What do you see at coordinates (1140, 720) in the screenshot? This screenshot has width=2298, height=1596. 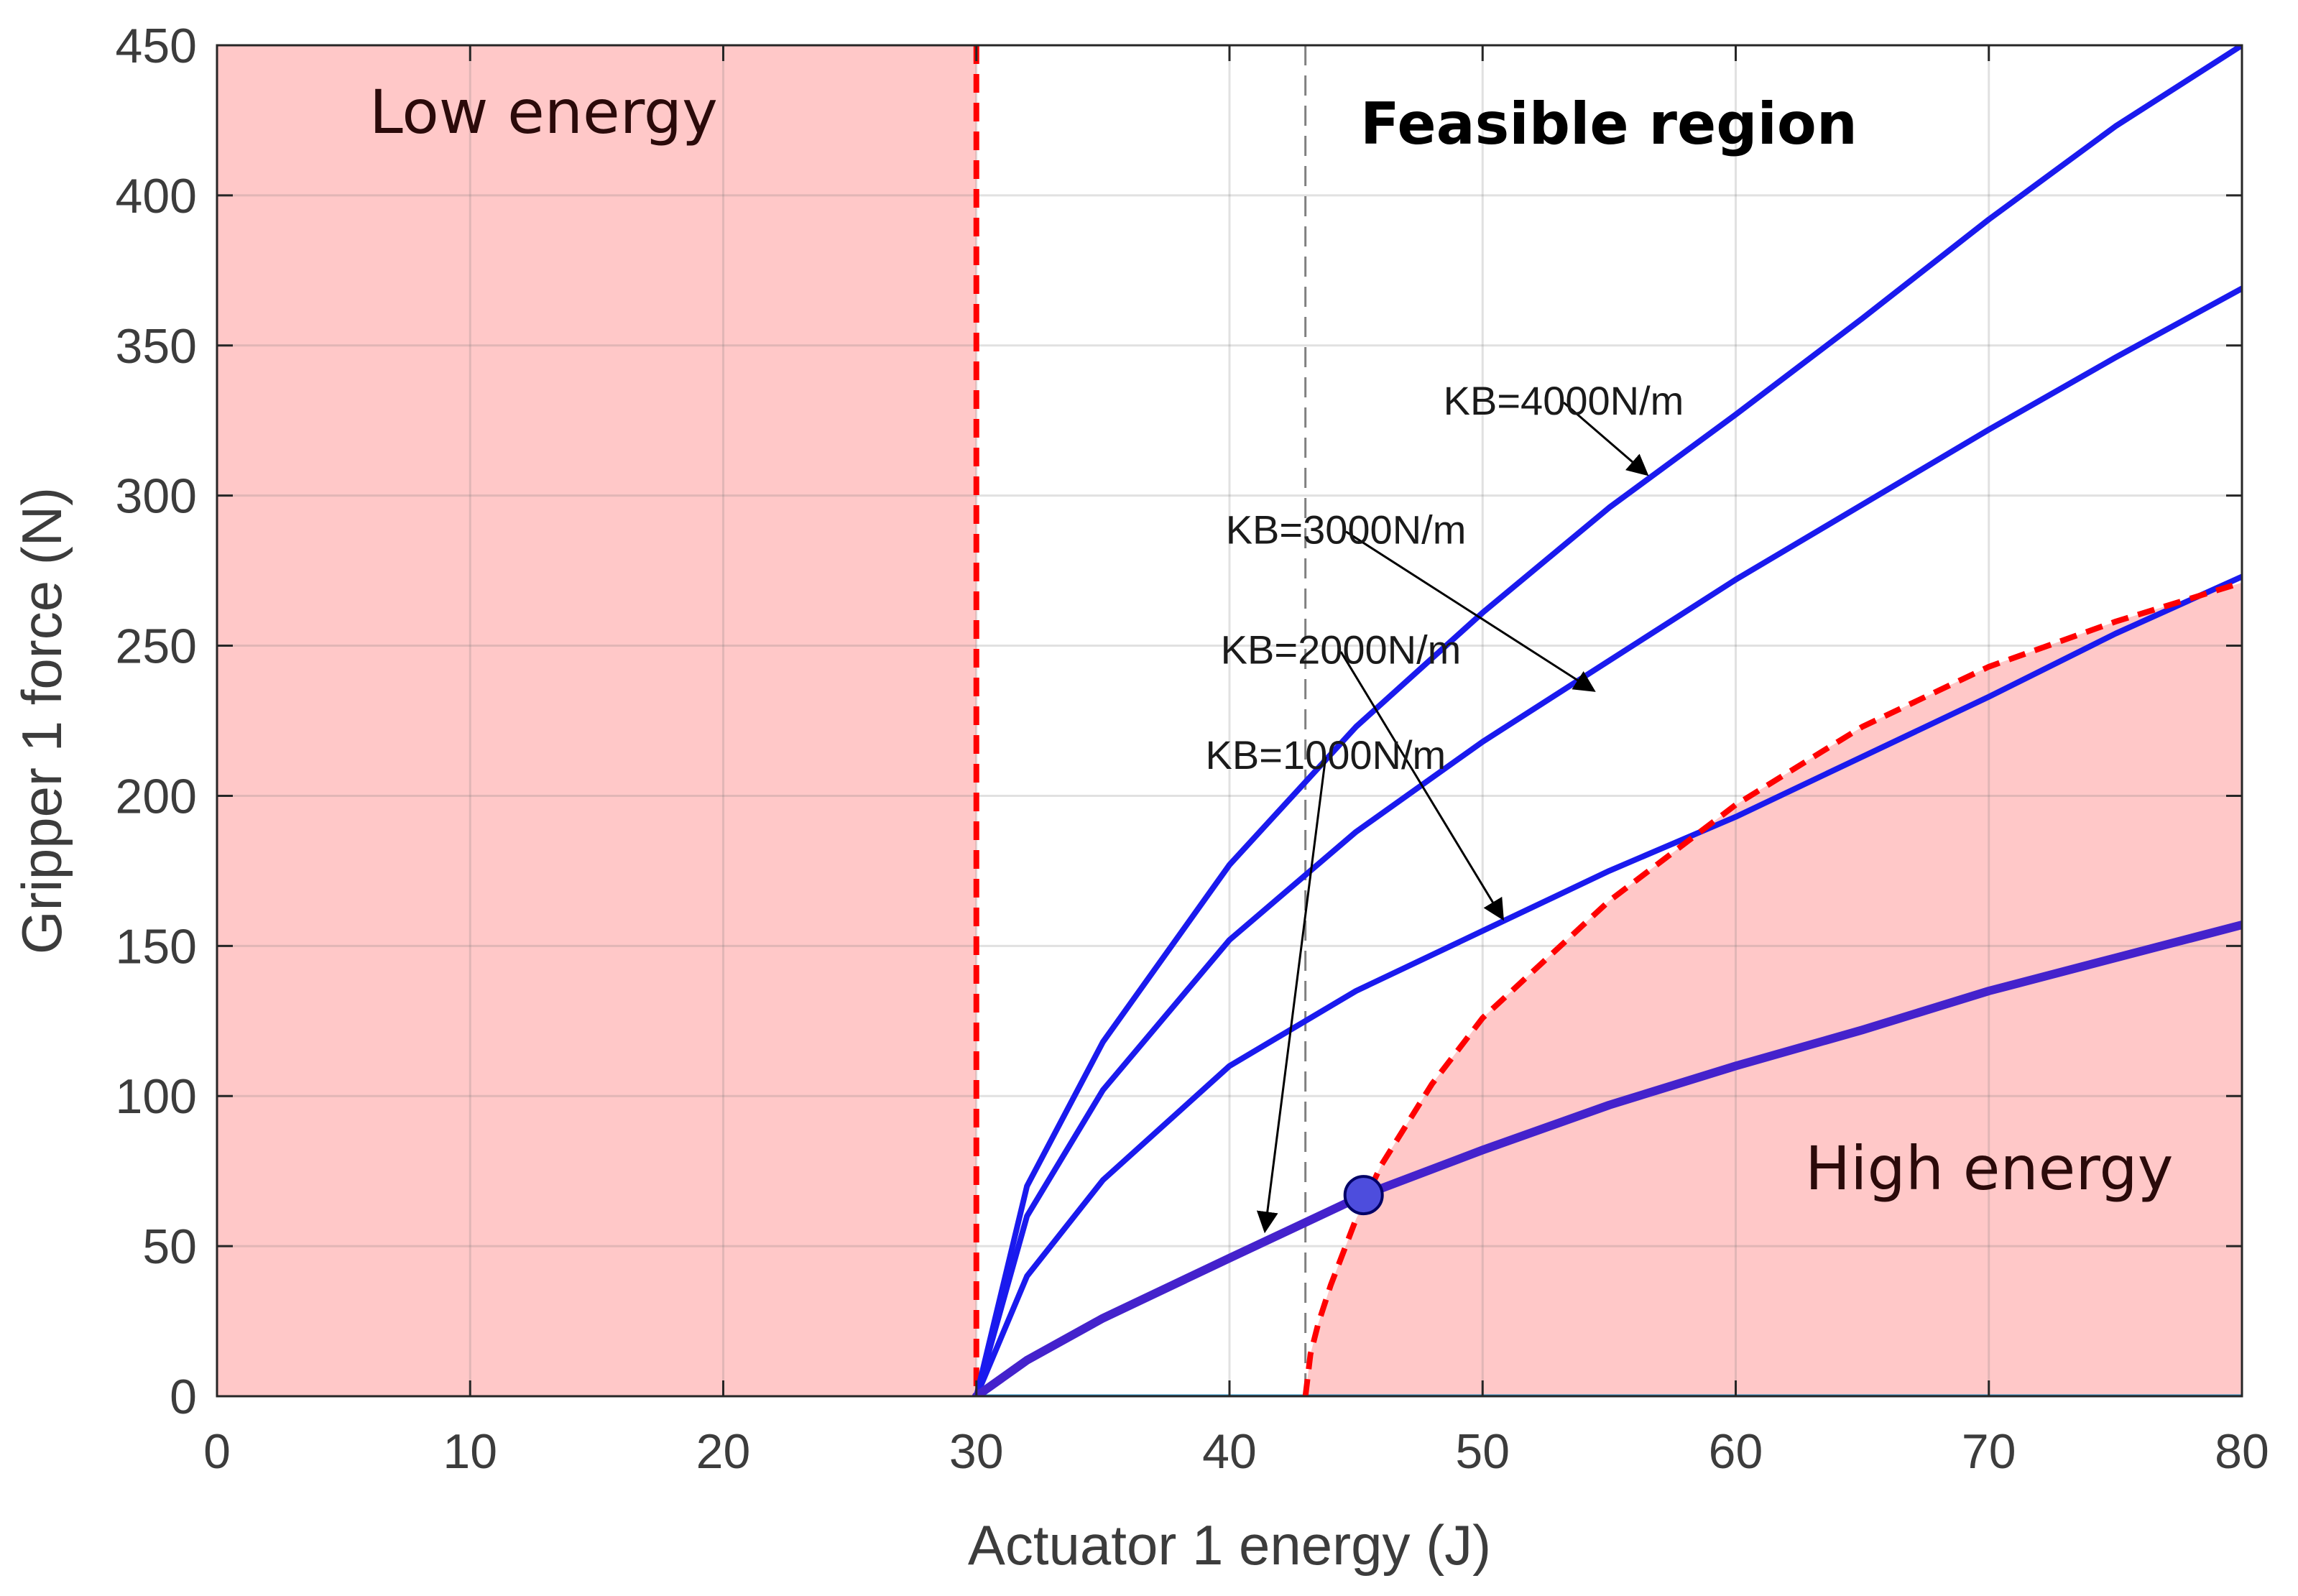 I see `reference-lines` at bounding box center [1140, 720].